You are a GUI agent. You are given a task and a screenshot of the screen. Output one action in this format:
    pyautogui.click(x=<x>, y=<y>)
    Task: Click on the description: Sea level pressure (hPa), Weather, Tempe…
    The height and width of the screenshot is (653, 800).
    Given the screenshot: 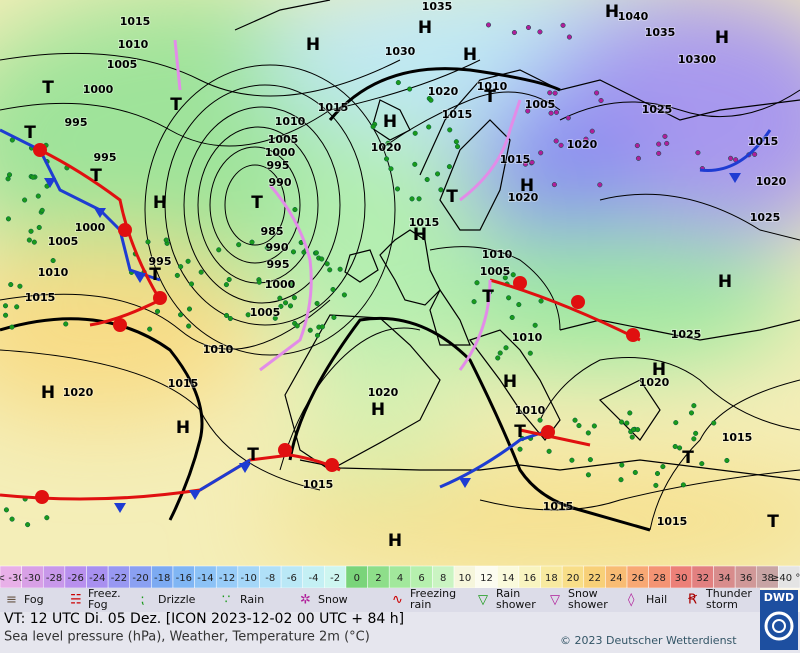 What is the action you would take?
    pyautogui.click(x=187, y=637)
    